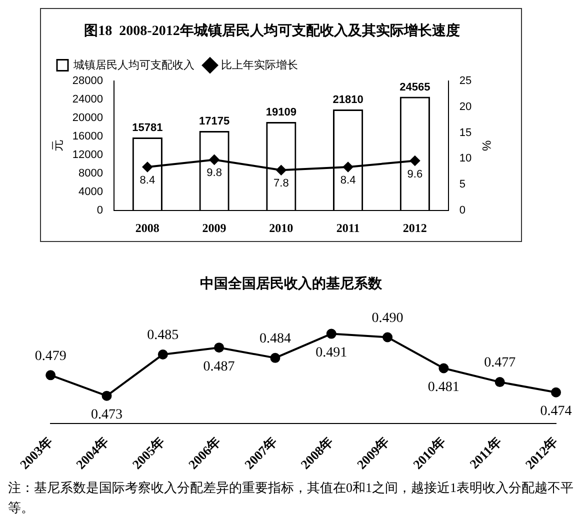 This screenshot has width=583, height=520. What do you see at coordinates (50, 356) in the screenshot?
I see `data-label: 0.479` at bounding box center [50, 356].